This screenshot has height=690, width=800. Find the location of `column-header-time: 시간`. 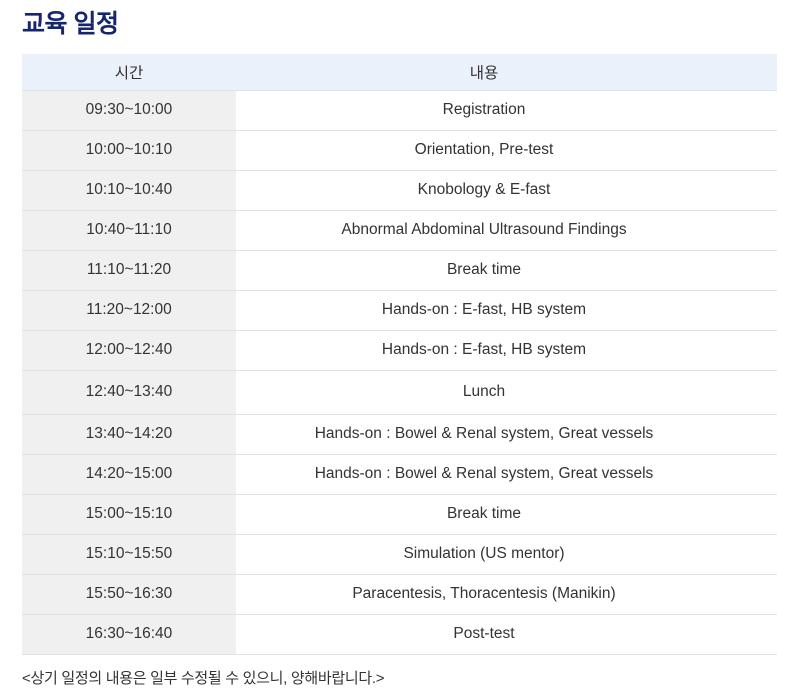

column-header-time: 시간 is located at coordinates (129, 73).